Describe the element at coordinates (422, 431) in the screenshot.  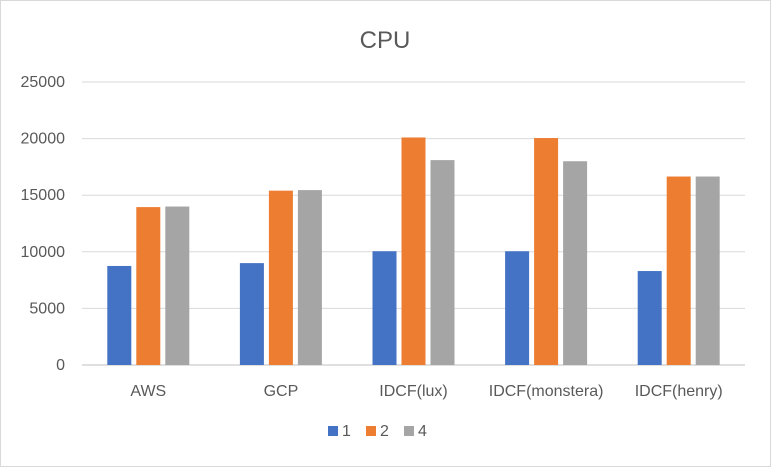
I see `legend-label: 4` at that location.